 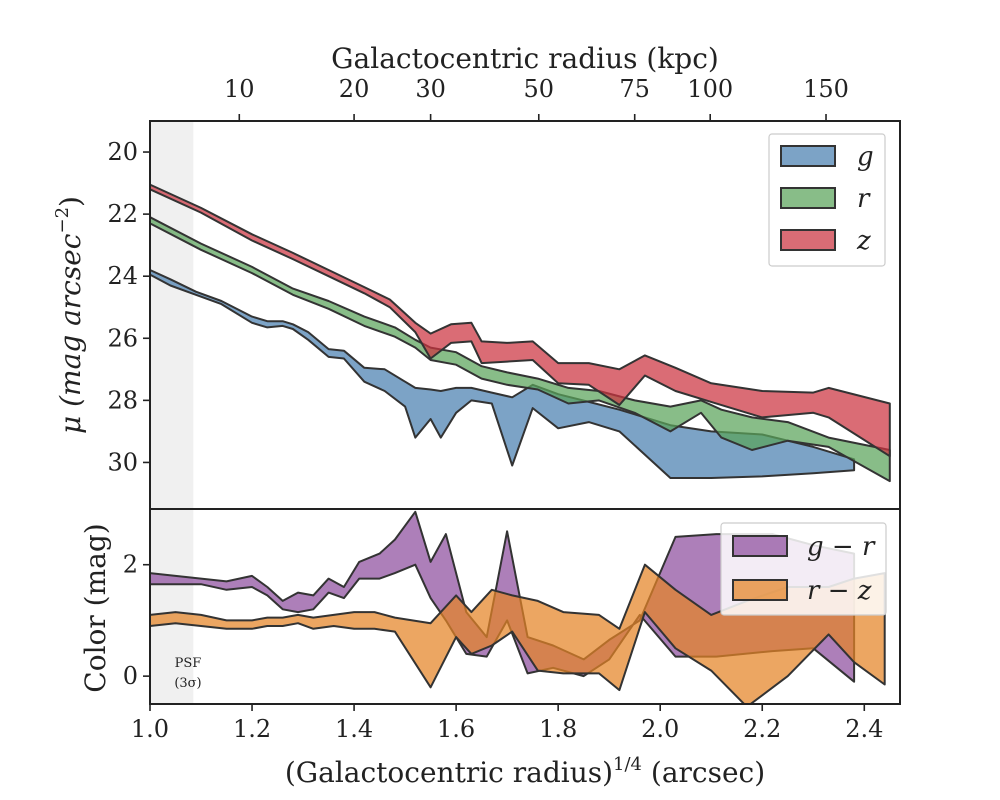 What do you see at coordinates (660, 729) in the screenshot?
I see `xtick-label: 2.0` at bounding box center [660, 729].